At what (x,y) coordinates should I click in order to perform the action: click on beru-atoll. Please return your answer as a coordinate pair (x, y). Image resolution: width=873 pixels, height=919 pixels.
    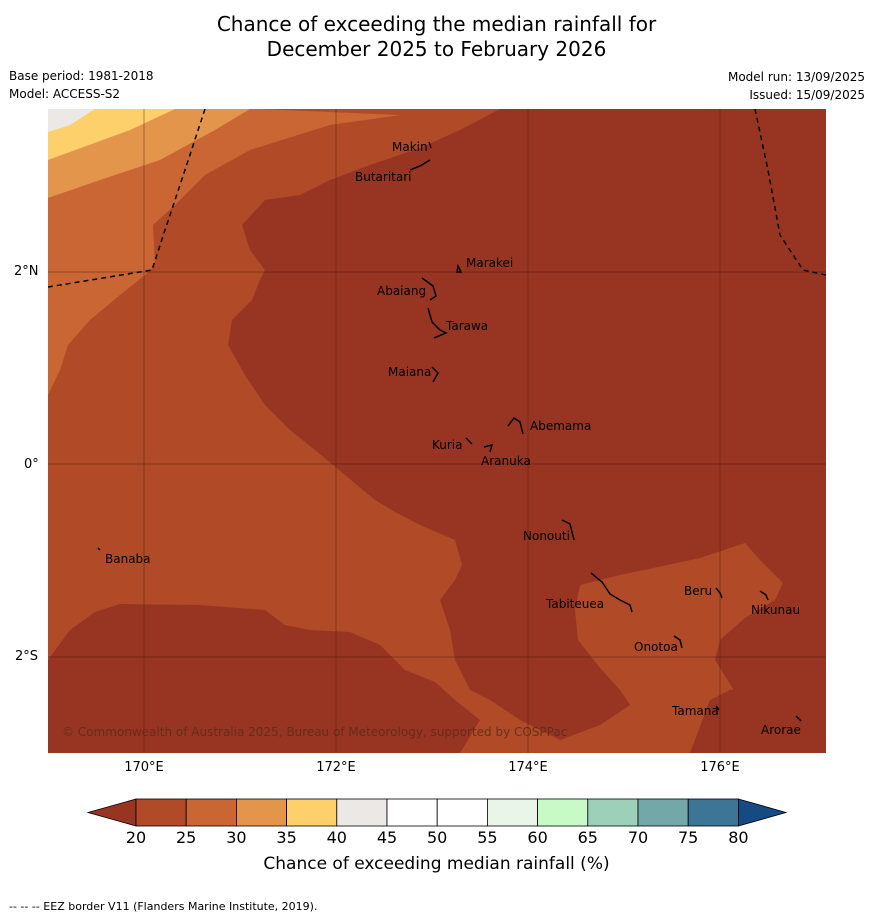
    Looking at the image, I should click on (719, 593).